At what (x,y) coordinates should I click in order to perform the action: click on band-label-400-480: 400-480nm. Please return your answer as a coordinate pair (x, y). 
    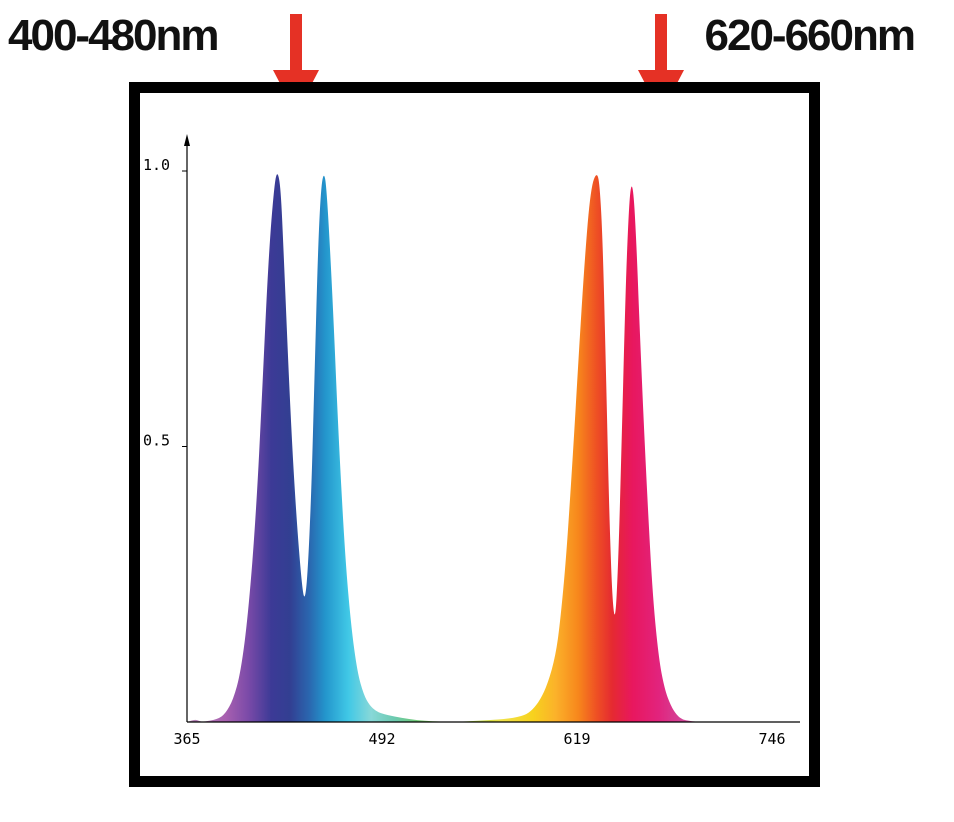
    Looking at the image, I should click on (113, 35).